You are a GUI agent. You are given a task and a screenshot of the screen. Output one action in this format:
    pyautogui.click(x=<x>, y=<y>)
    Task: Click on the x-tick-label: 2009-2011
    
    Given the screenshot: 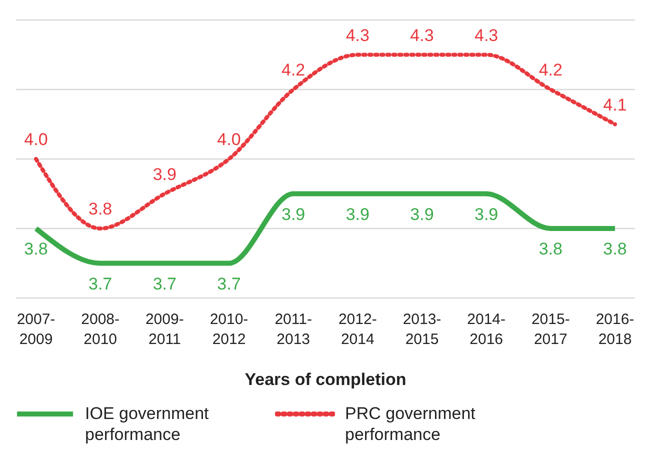 What is the action you would take?
    pyautogui.click(x=164, y=329)
    